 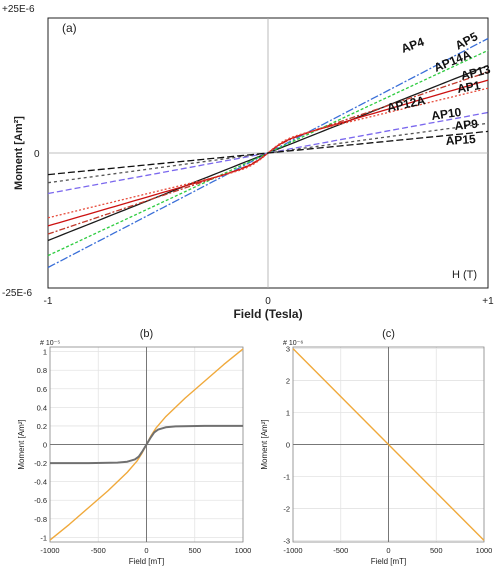 What do you see at coordinates (288, 349) in the screenshot?
I see `y-tick-label: 3` at bounding box center [288, 349].